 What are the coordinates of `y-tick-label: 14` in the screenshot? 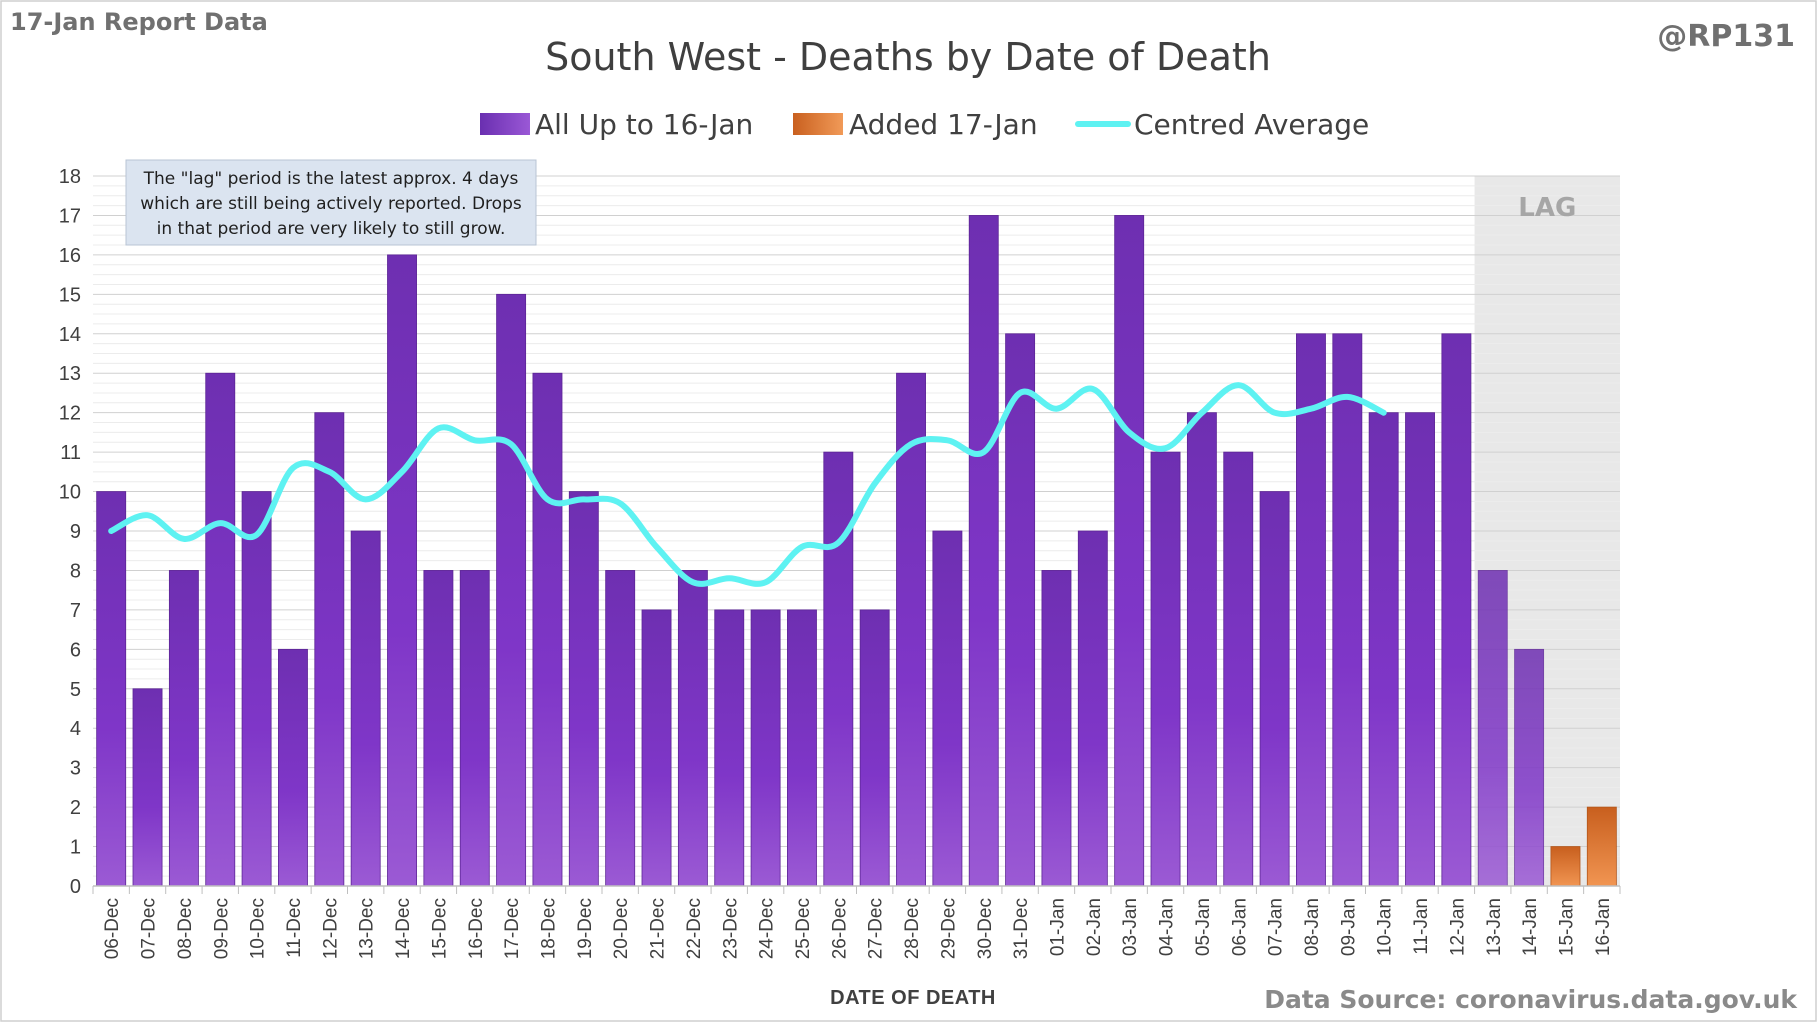 It's located at (70, 335).